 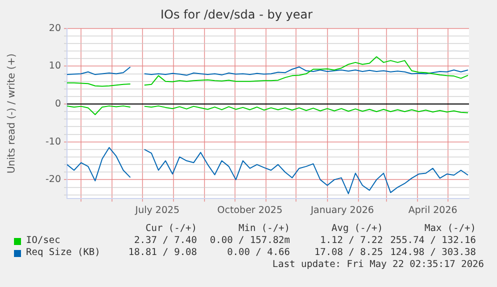 I want to click on text: 1.12 / 7.22, so click(x=351, y=240).